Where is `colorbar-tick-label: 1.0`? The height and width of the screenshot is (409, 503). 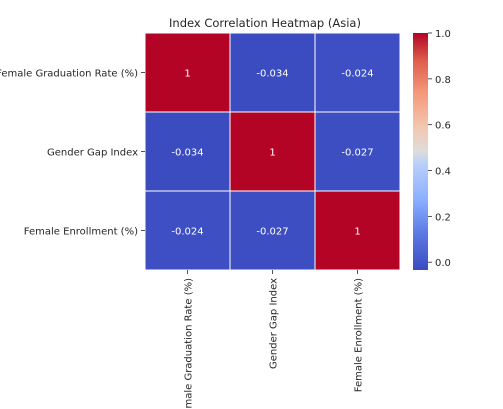
colorbar-tick-label: 1.0 is located at coordinates (443, 34).